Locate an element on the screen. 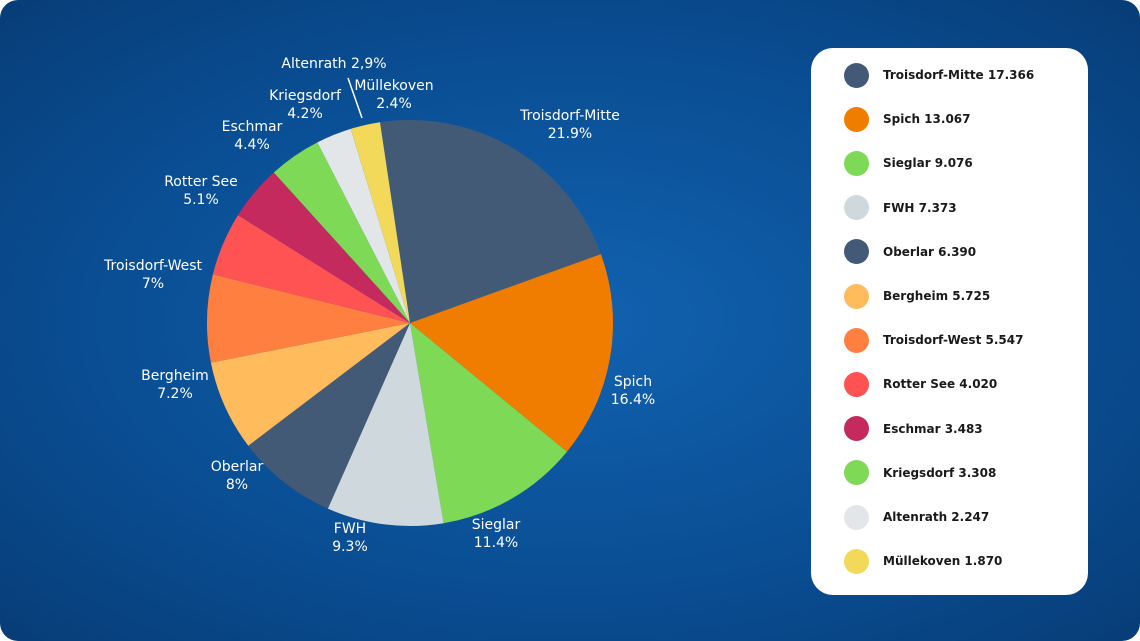 The width and height of the screenshot is (1140, 641). pie-slice-troisdorf-mitte is located at coordinates (490, 221).